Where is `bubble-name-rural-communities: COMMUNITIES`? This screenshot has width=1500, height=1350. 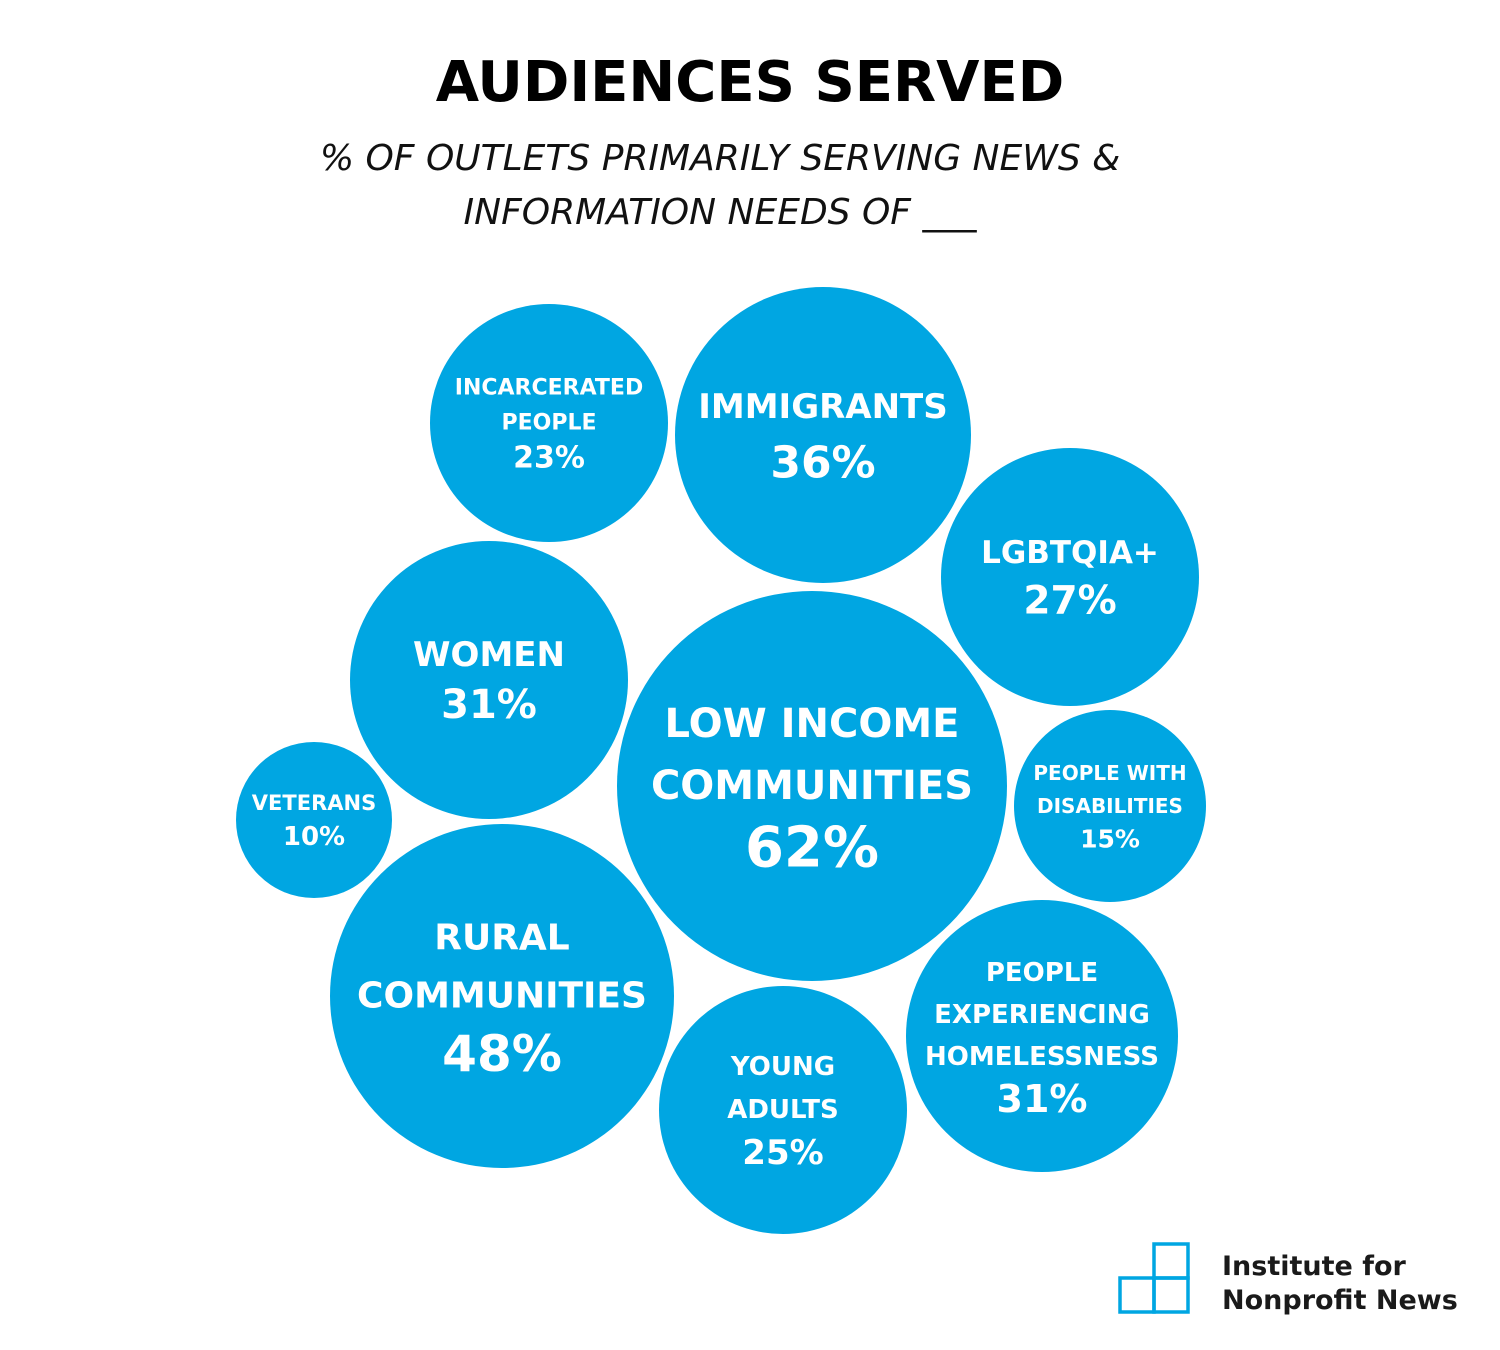 bubble-name-rural-communities: COMMUNITIES is located at coordinates (502, 996).